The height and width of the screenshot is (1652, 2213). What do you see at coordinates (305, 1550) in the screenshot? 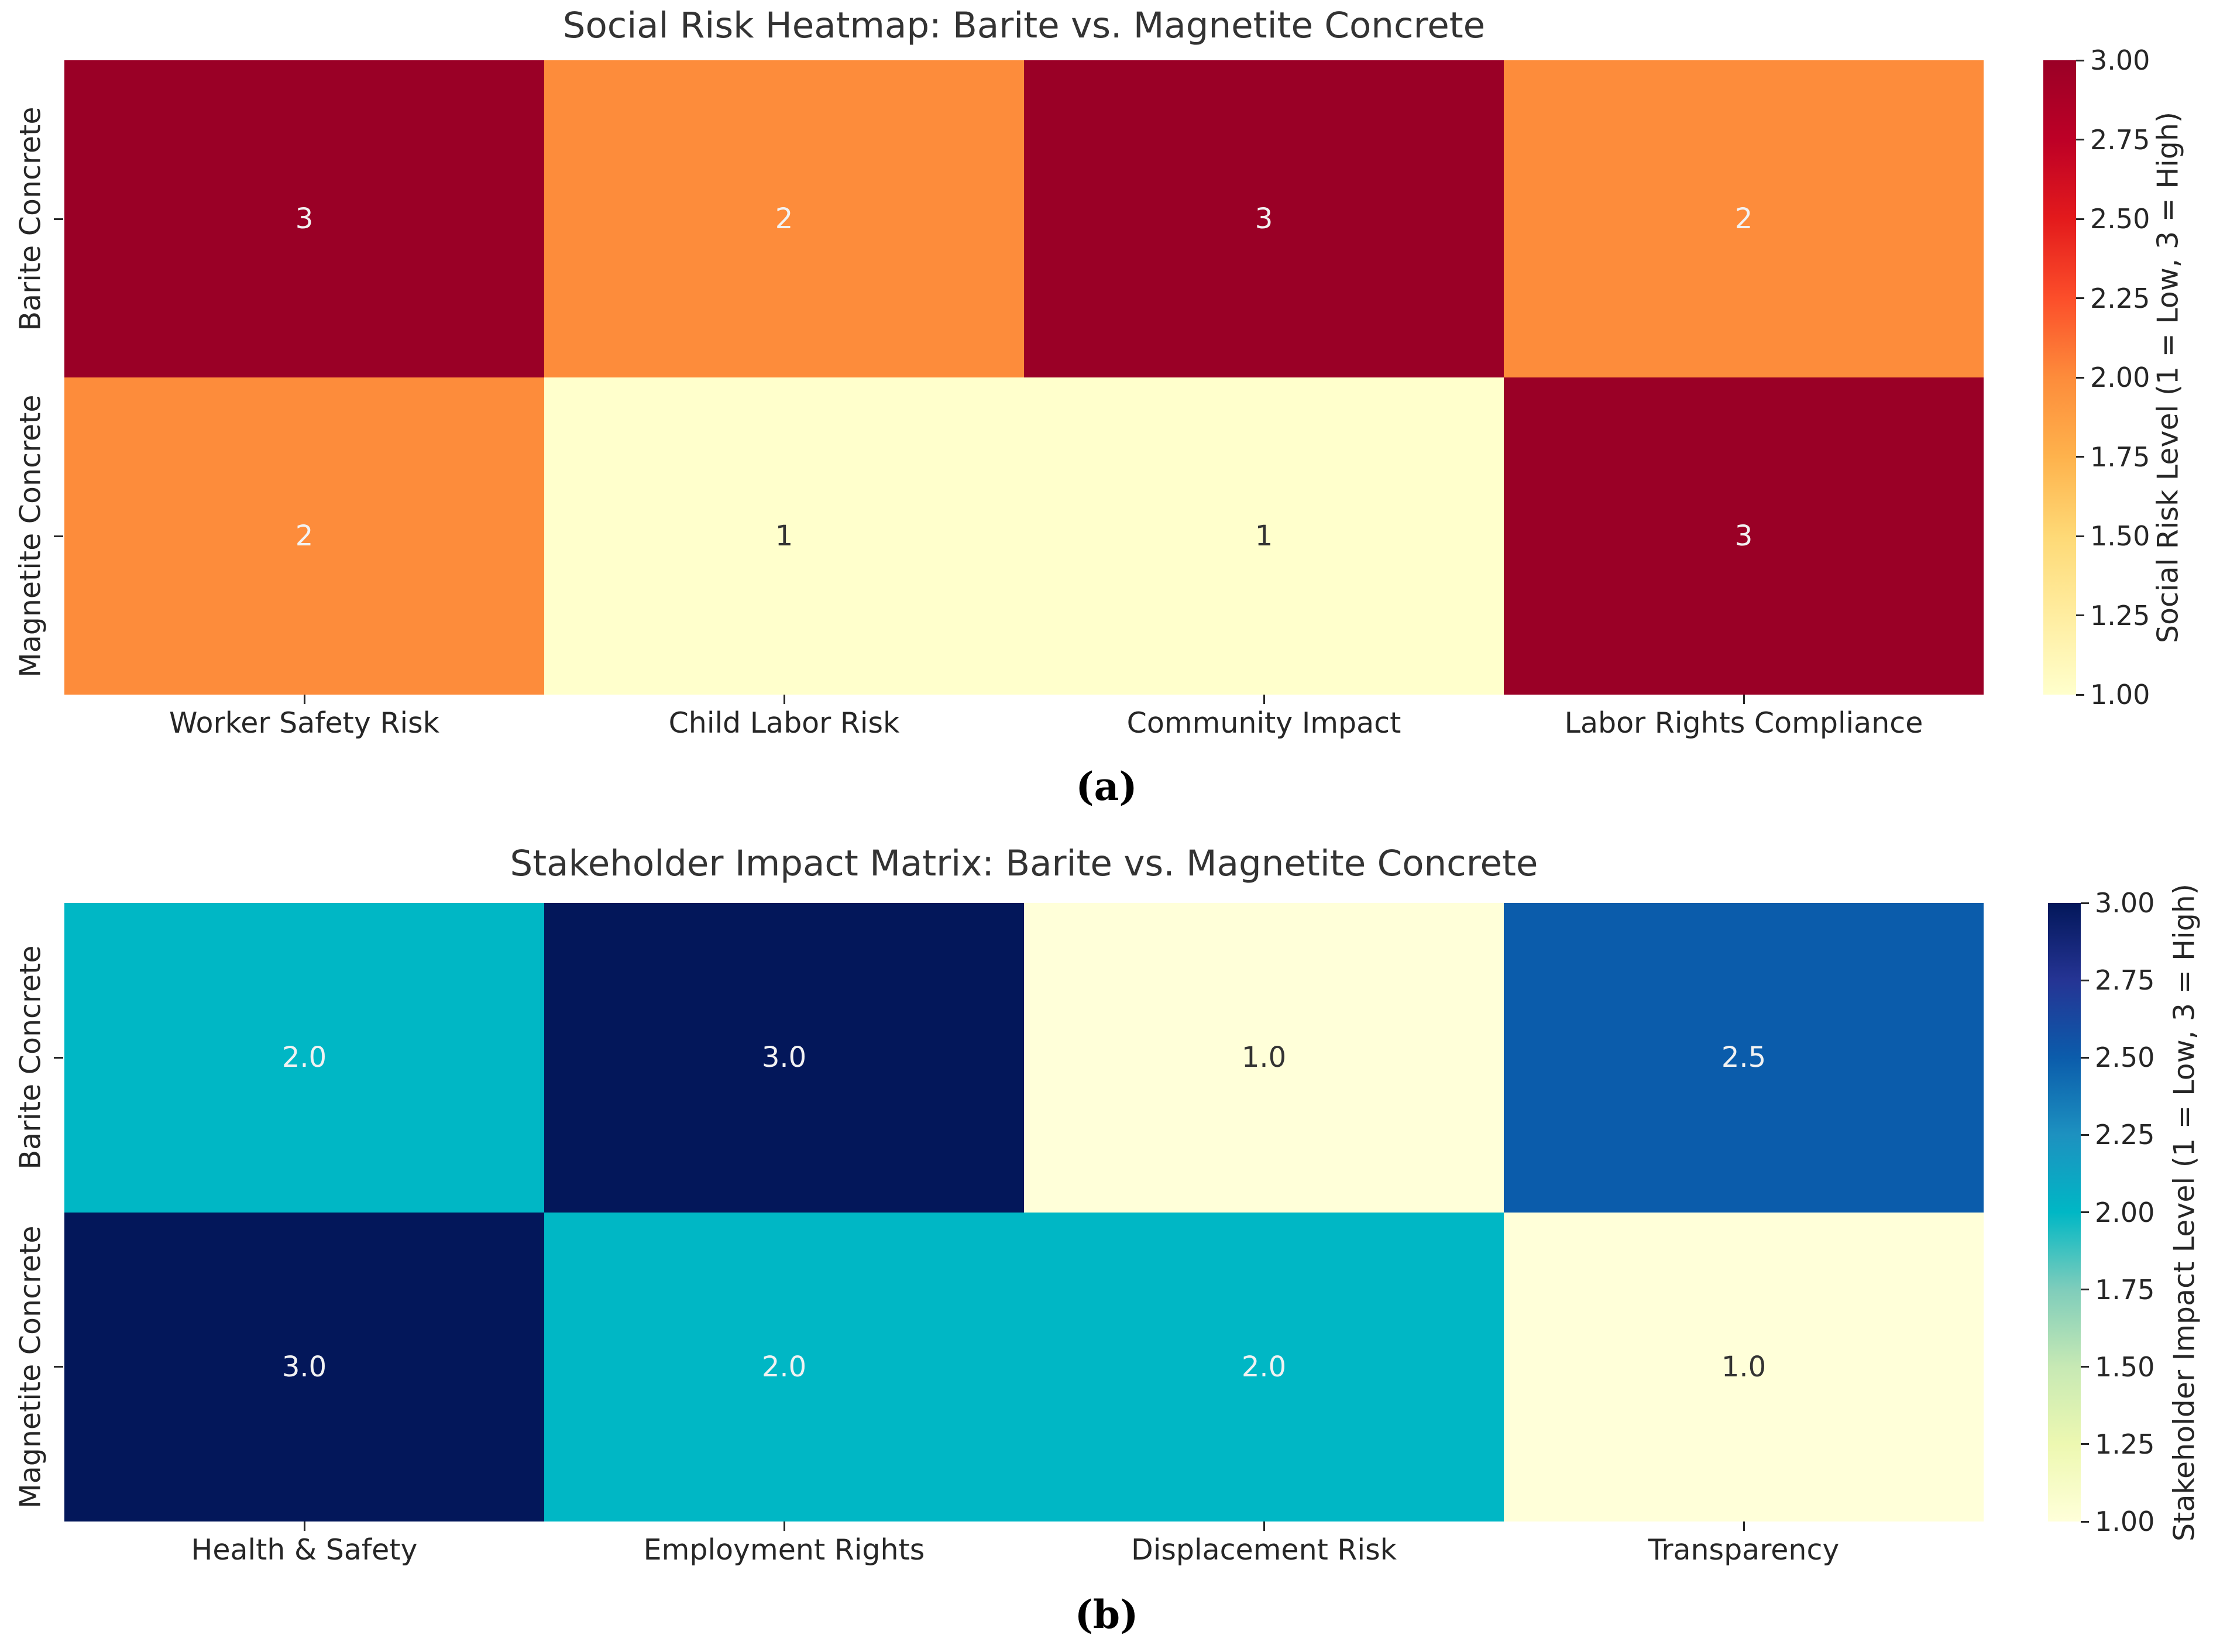
I see `x-tick-label: Health & Safety` at bounding box center [305, 1550].